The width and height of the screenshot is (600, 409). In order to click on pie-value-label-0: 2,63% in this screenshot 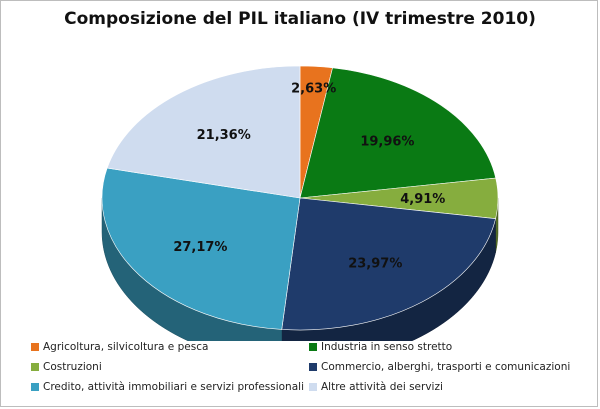, I will do `click(313, 89)`.